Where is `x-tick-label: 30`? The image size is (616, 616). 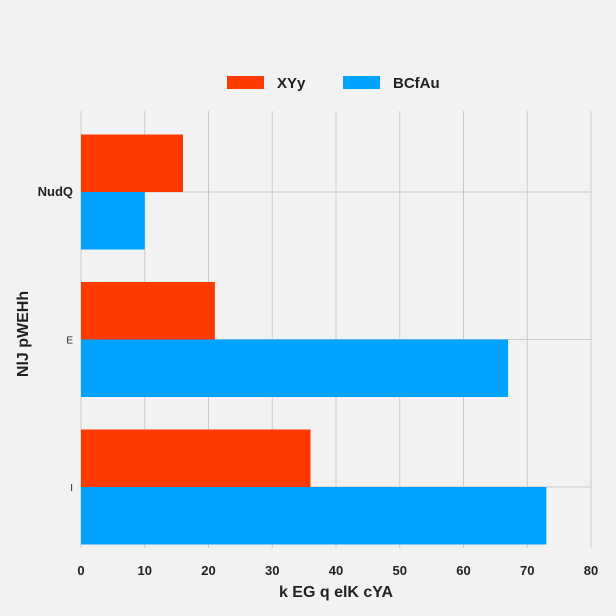
x-tick-label: 30 is located at coordinates (272, 570).